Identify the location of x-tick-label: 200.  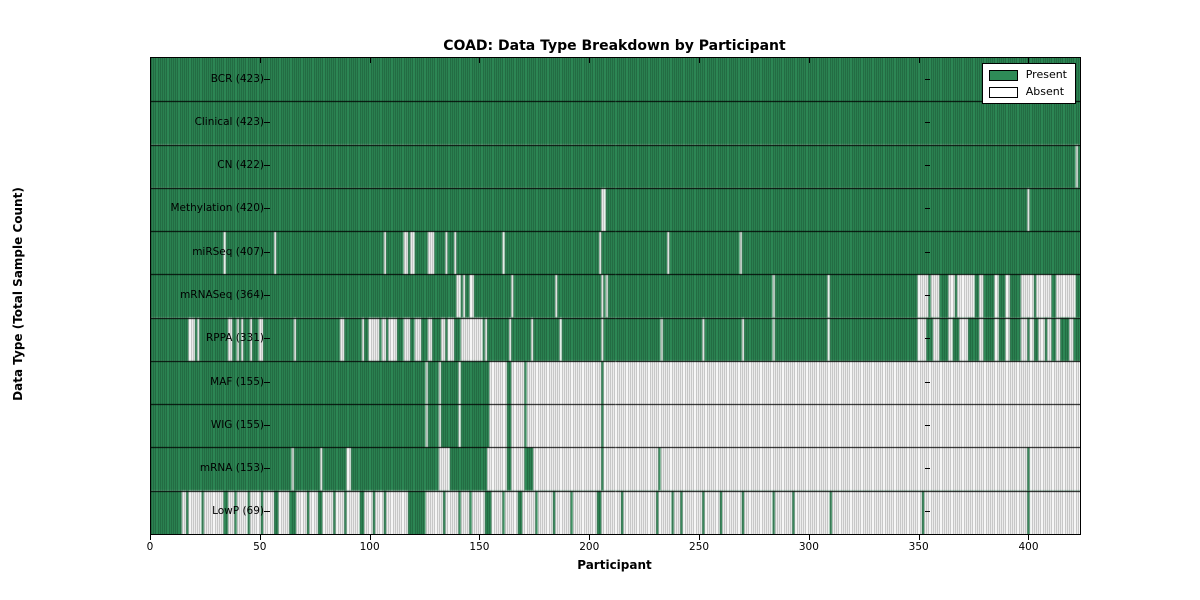
(589, 547).